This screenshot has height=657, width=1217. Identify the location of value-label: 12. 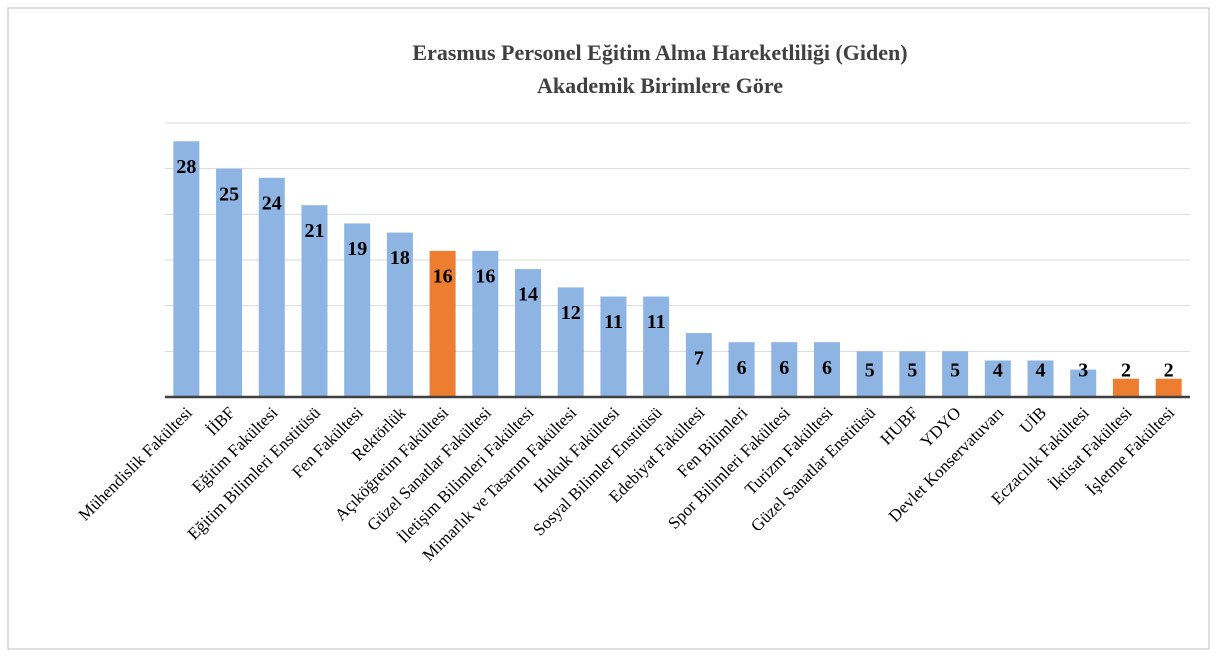
(571, 313).